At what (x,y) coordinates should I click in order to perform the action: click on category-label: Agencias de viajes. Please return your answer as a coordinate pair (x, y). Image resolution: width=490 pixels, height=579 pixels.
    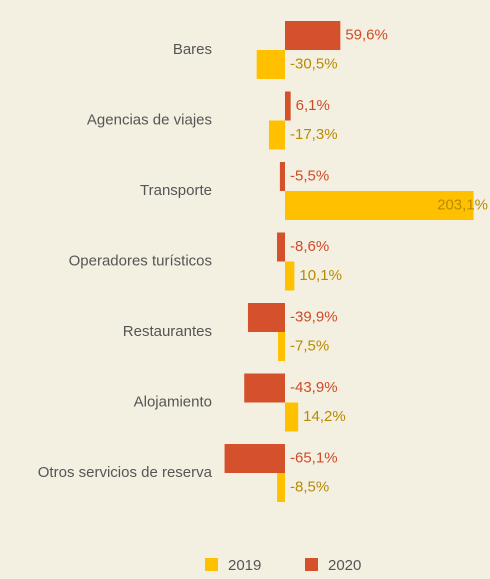
    Looking at the image, I should click on (149, 119).